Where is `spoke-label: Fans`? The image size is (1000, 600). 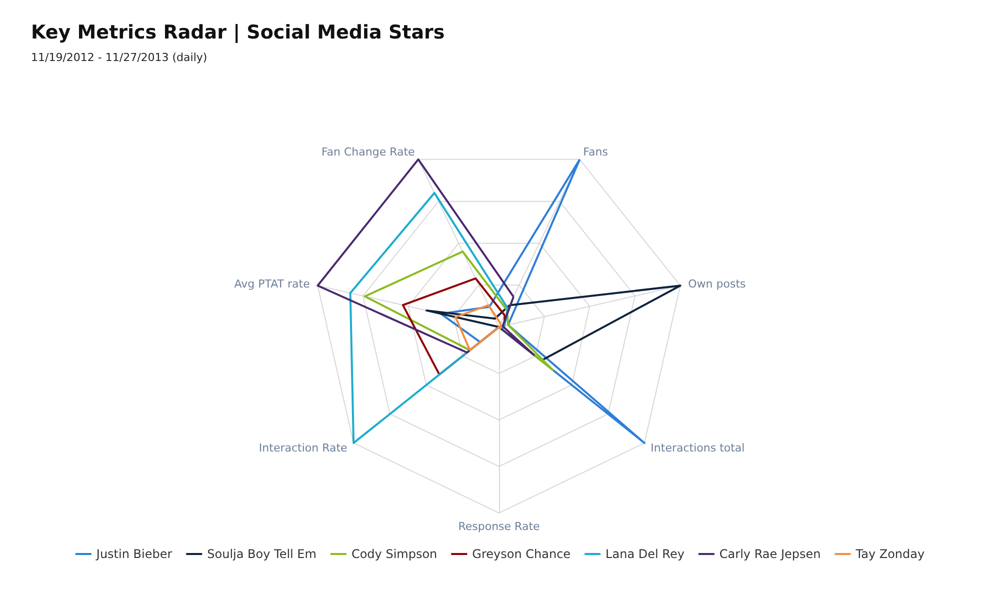
spoke-label: Fans is located at coordinates (595, 152).